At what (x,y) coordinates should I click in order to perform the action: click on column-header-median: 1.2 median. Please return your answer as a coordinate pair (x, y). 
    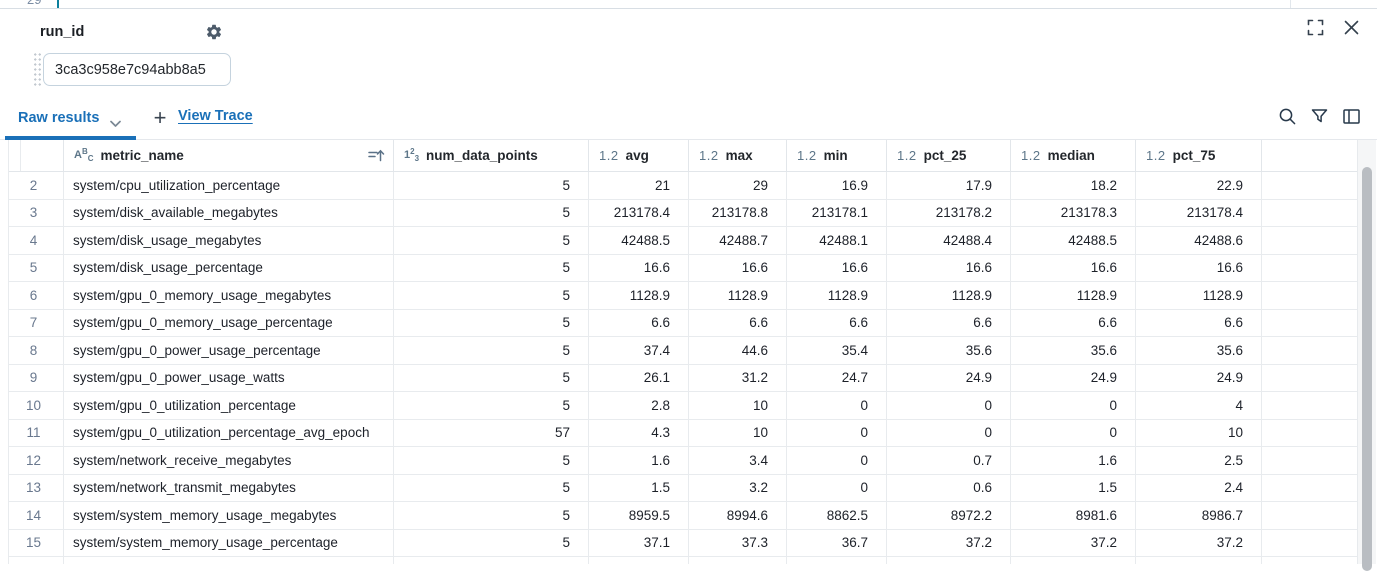
    Looking at the image, I should click on (1073, 155).